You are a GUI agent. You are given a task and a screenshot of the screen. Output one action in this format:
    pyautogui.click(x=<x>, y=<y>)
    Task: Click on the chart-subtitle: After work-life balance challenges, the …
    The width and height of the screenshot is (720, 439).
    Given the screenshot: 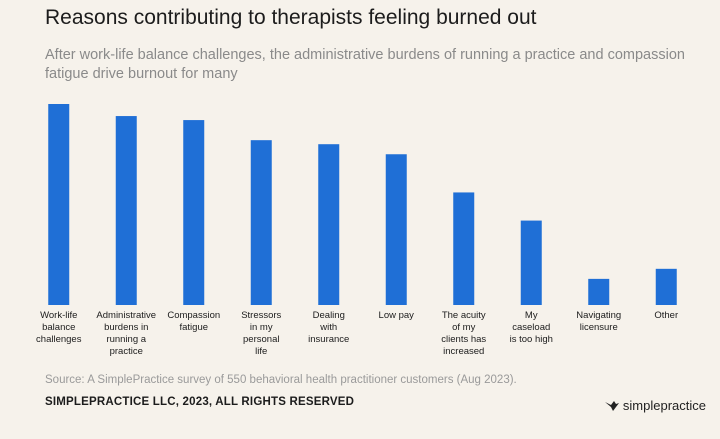 What is the action you would take?
    pyautogui.click(x=365, y=64)
    